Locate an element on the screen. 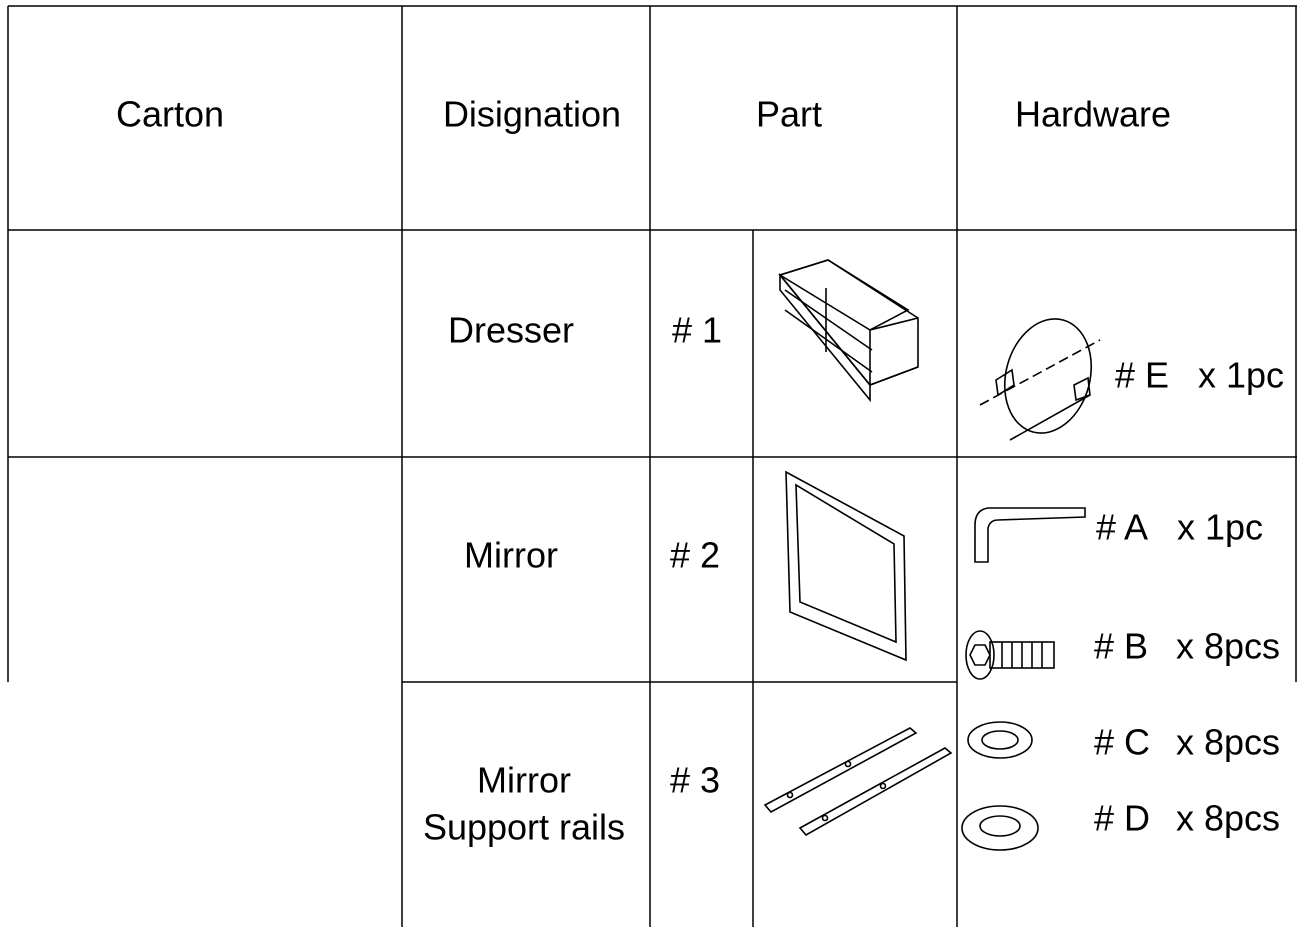  hex-key-icon is located at coordinates (1030, 535).